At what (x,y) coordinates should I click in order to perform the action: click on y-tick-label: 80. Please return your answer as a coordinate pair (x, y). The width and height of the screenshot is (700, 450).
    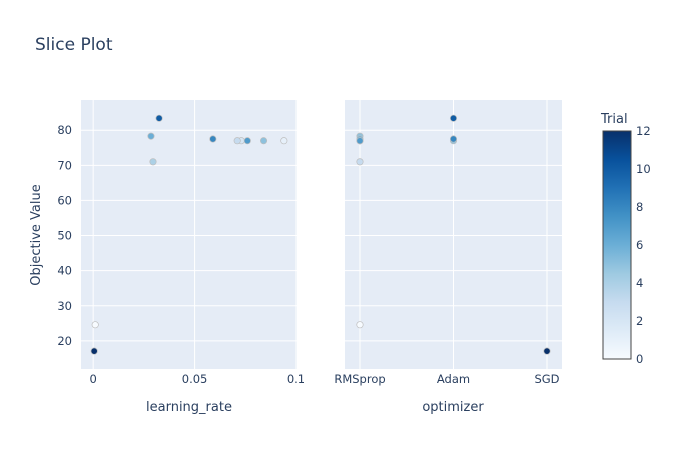
    Looking at the image, I should click on (64, 130).